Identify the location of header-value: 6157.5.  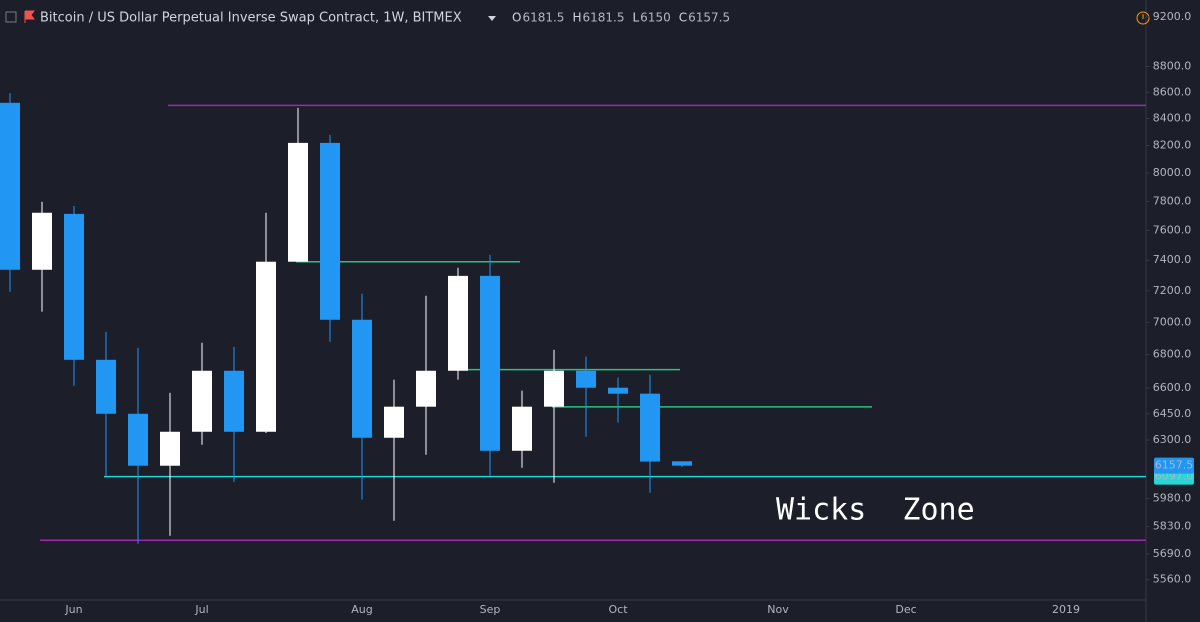
(709, 18).